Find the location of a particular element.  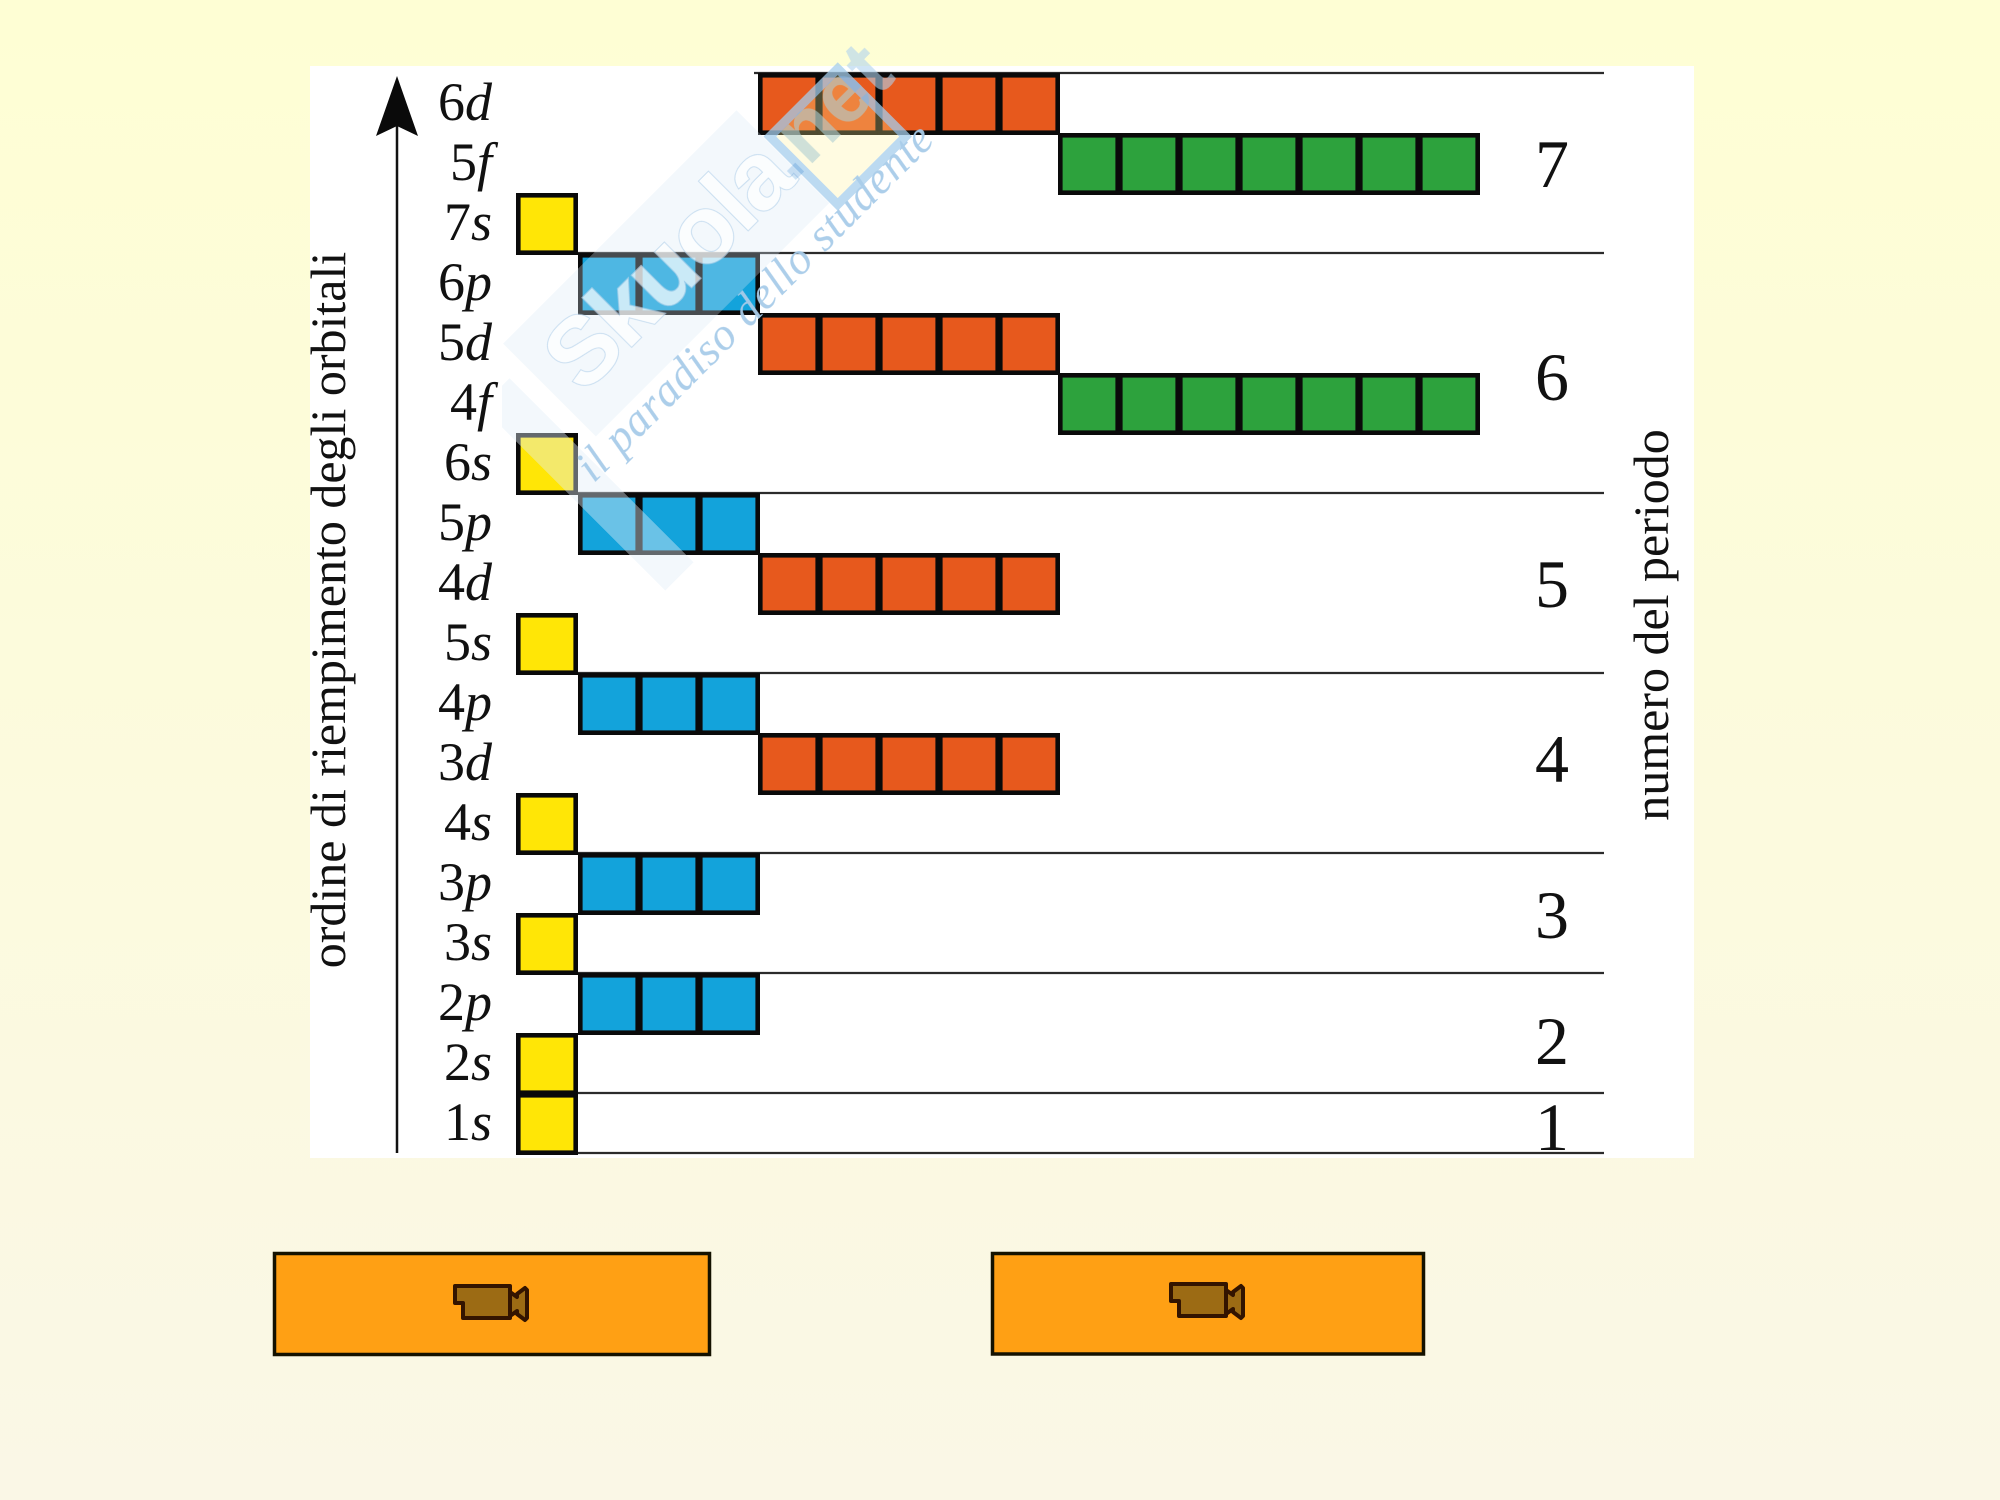

svg-text: 4 is located at coordinates (1552, 759).